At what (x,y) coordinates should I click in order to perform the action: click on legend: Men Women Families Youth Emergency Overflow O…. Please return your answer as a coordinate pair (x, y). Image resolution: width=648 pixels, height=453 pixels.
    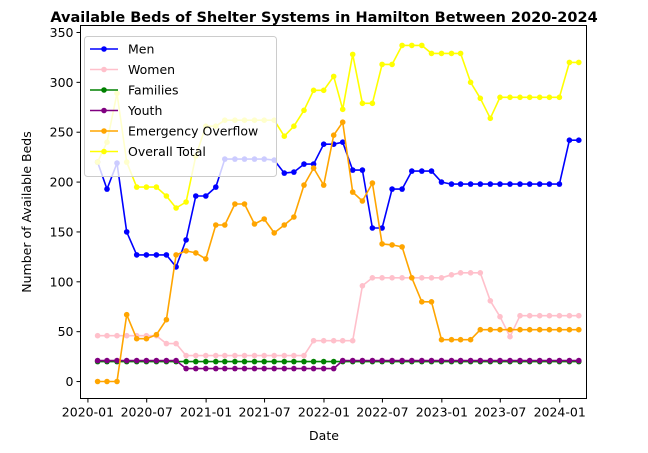
    Looking at the image, I should click on (180, 106).